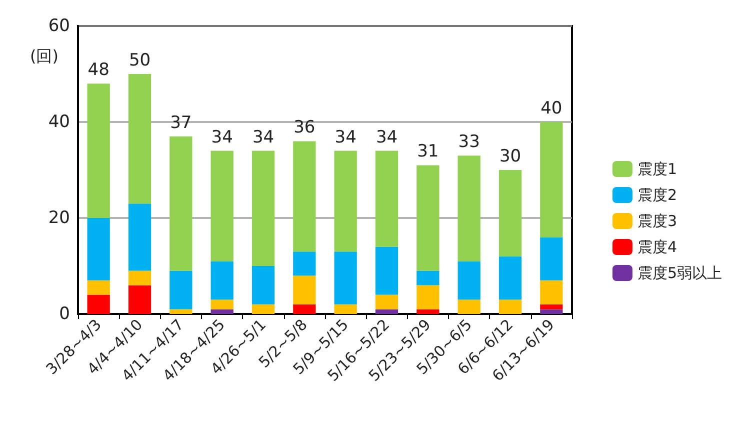 This screenshot has width=745, height=442. Describe the element at coordinates (657, 221) in the screenshot. I see `legend-label: 震度3` at that location.